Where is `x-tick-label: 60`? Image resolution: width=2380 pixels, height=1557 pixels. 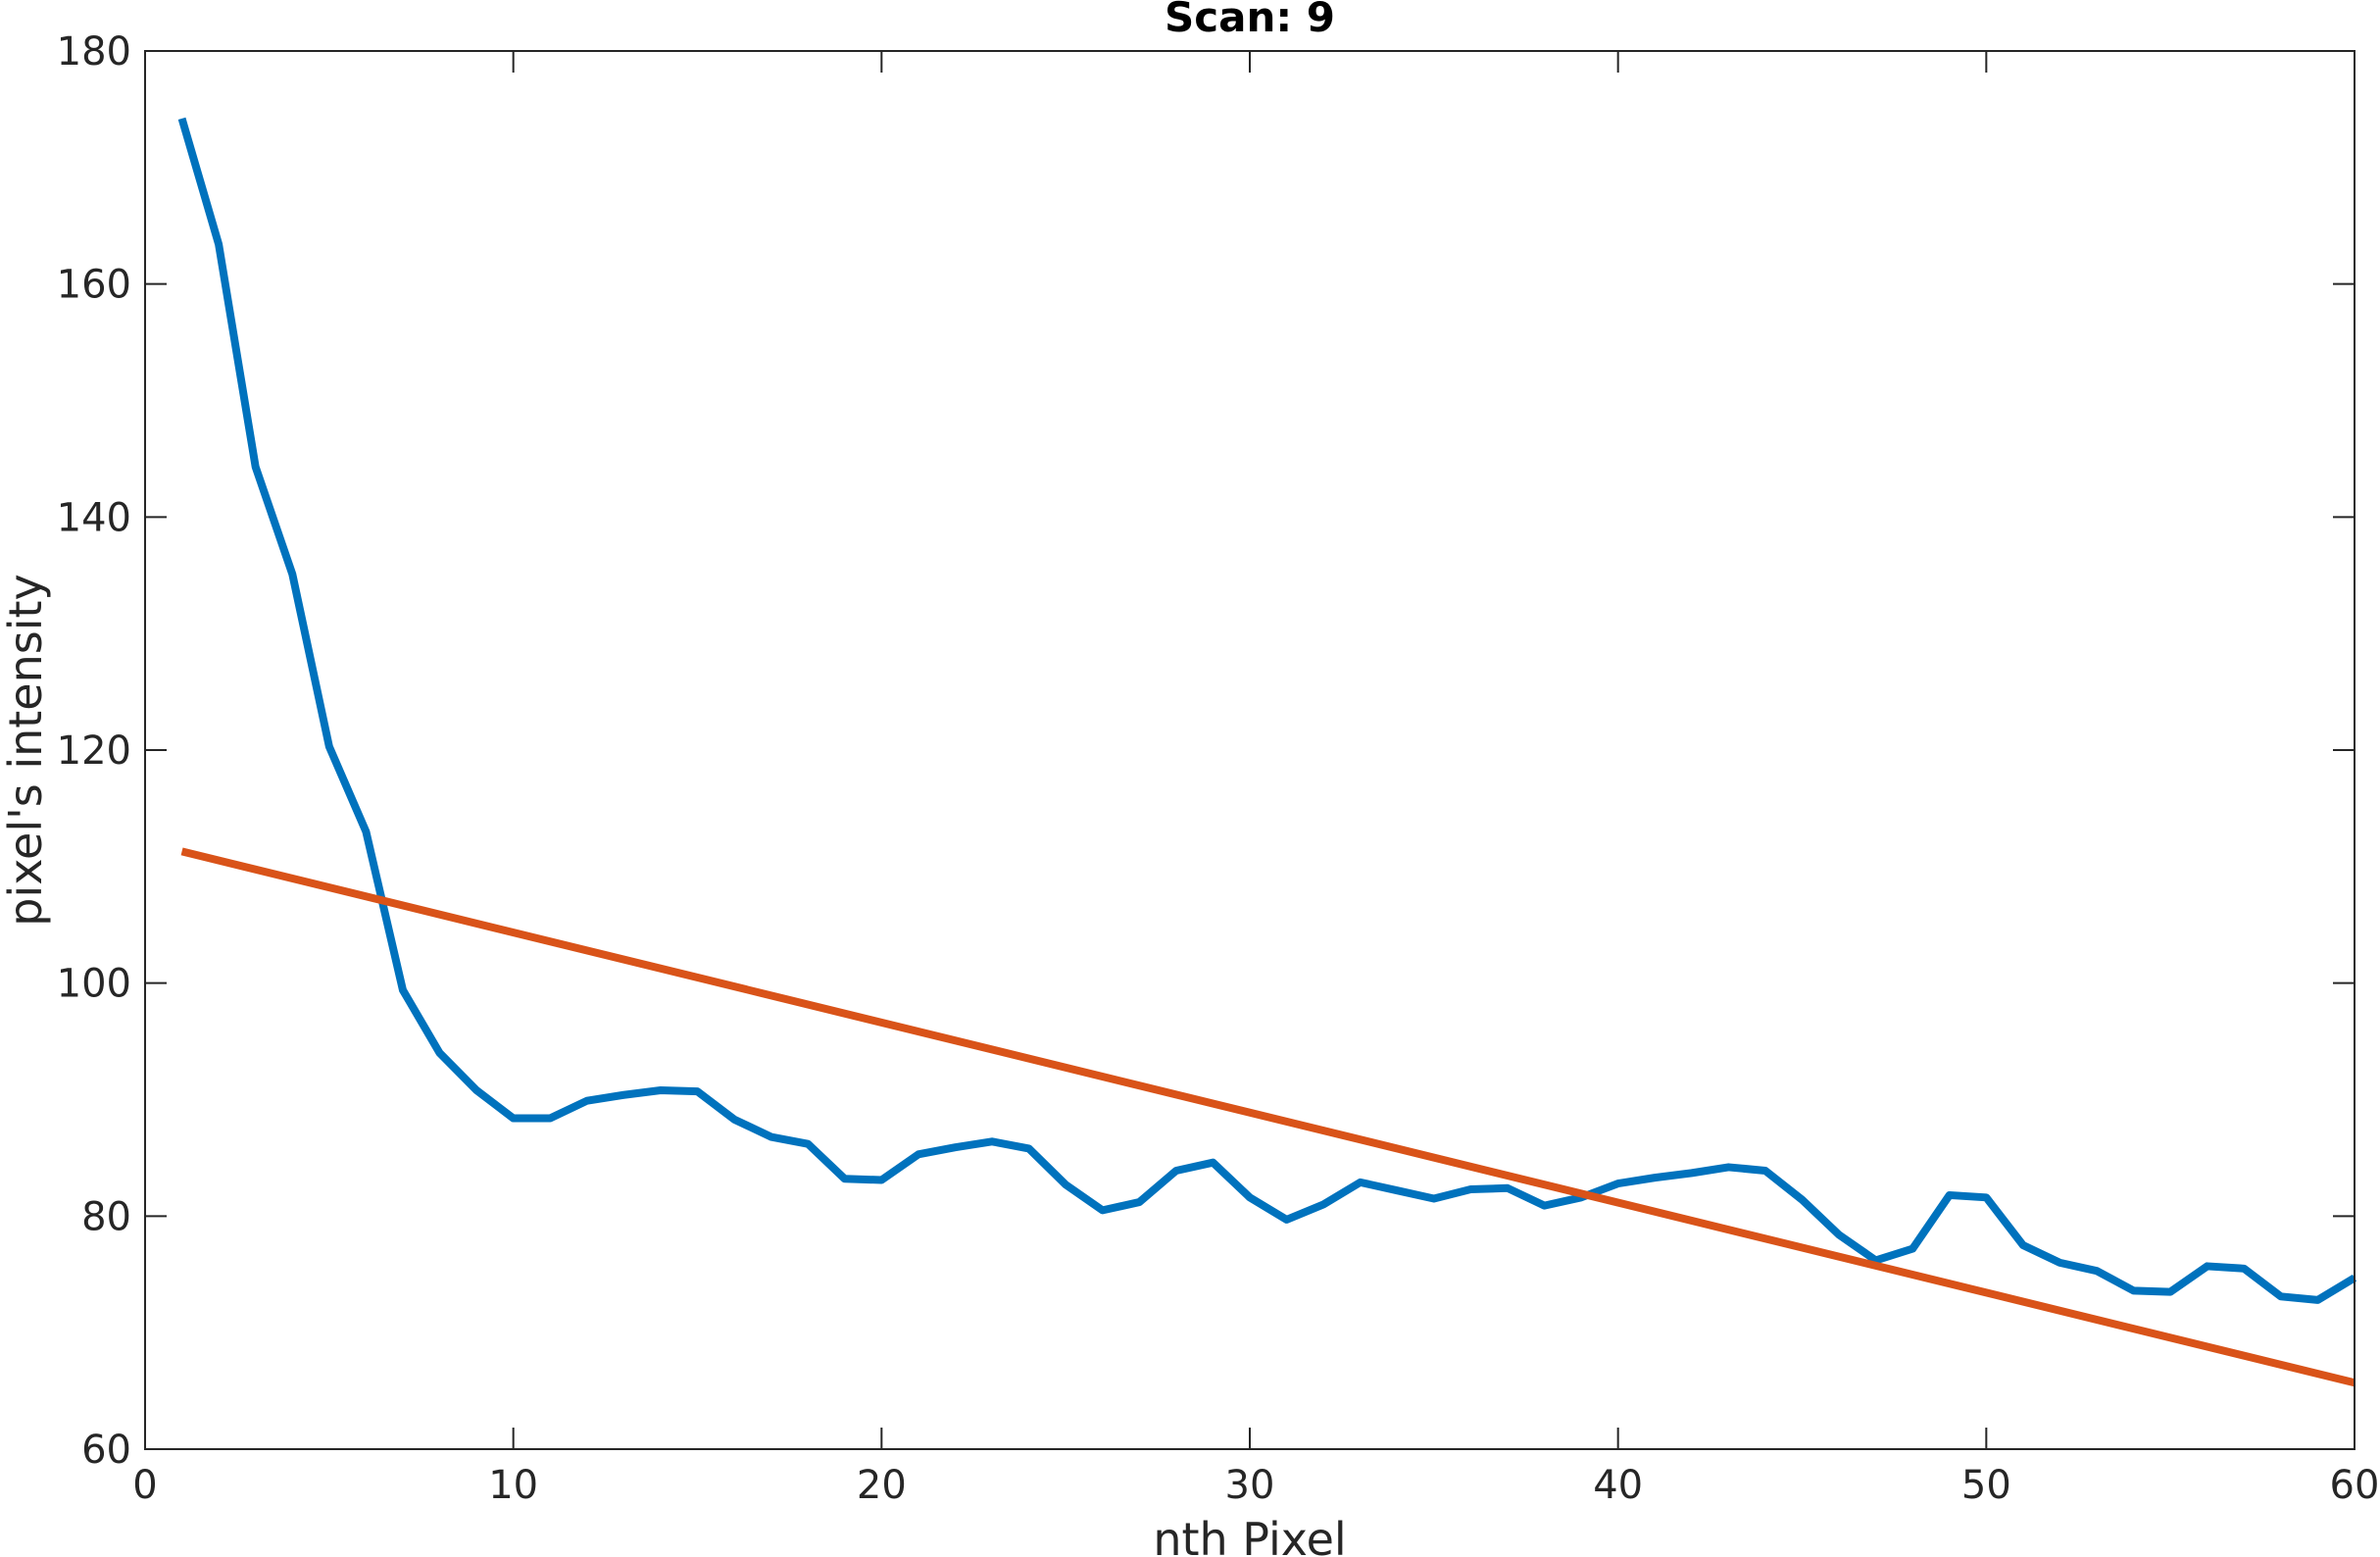 x-tick-label: 60 is located at coordinates (2355, 1485).